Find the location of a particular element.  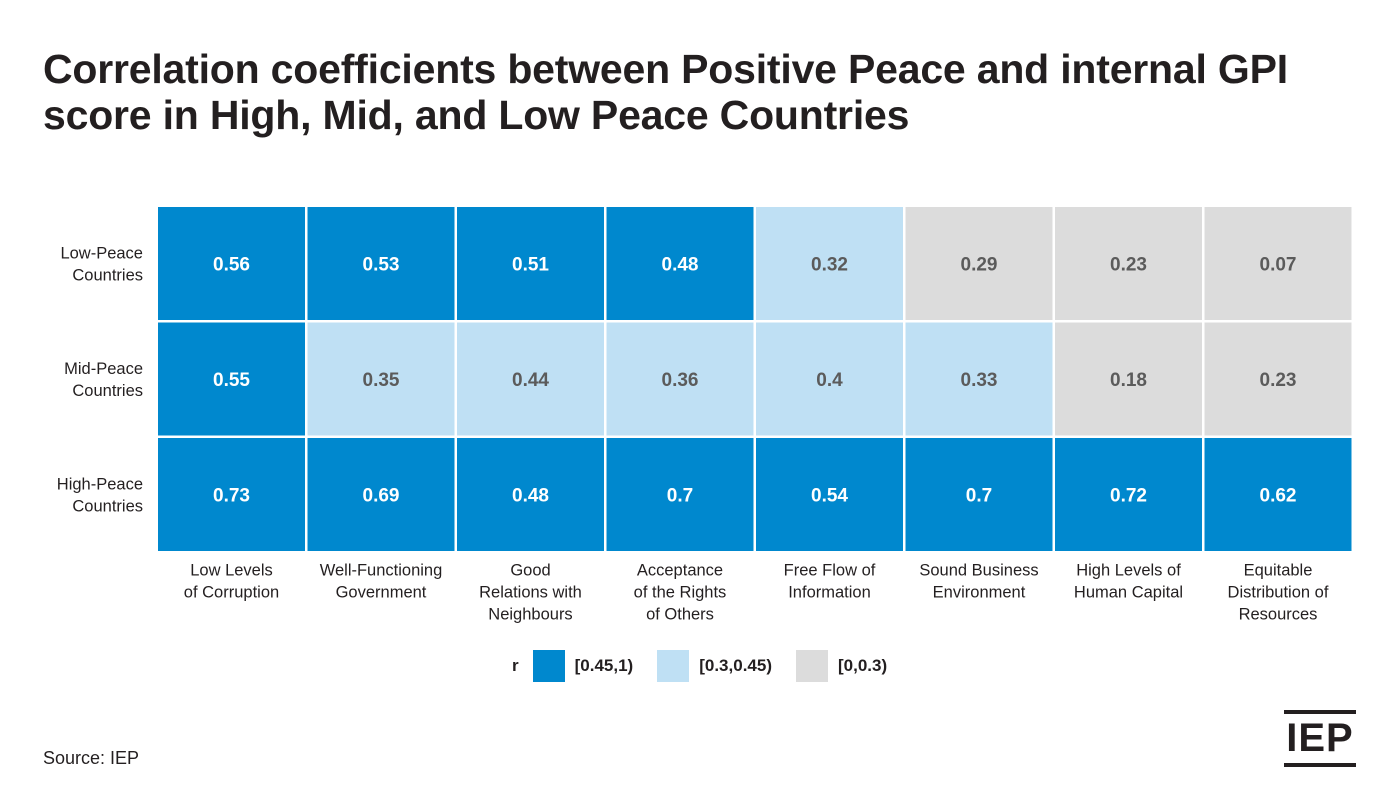

heatmap-cell-value: 0.55 is located at coordinates (231, 380).